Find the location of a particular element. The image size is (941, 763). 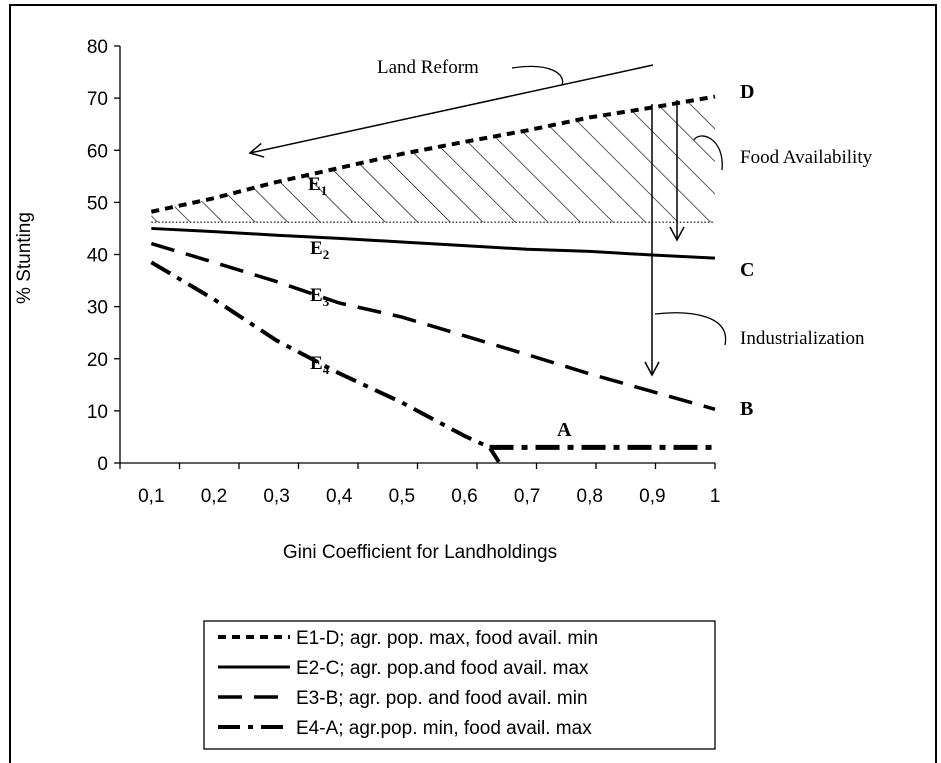

hatched-region is located at coordinates (433, 159).